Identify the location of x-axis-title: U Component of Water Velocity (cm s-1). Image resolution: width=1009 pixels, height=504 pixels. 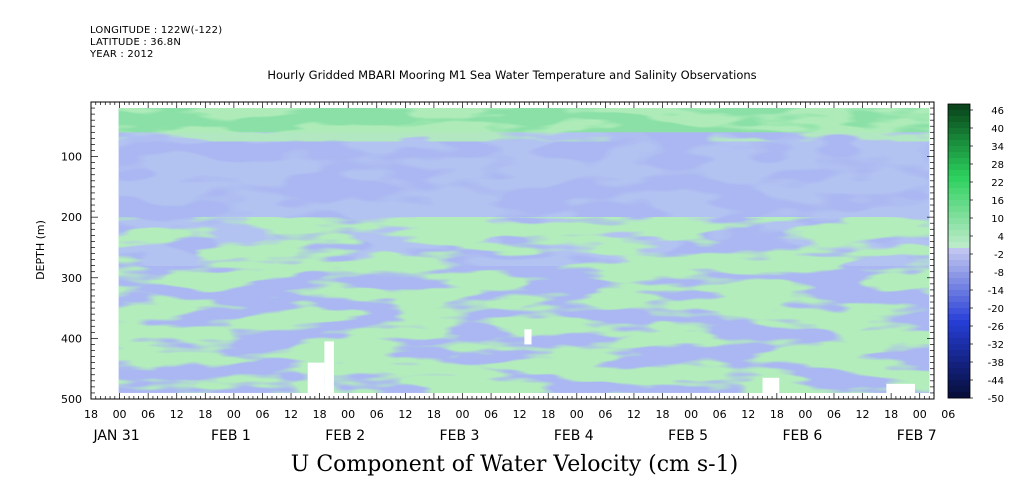
(514, 464).